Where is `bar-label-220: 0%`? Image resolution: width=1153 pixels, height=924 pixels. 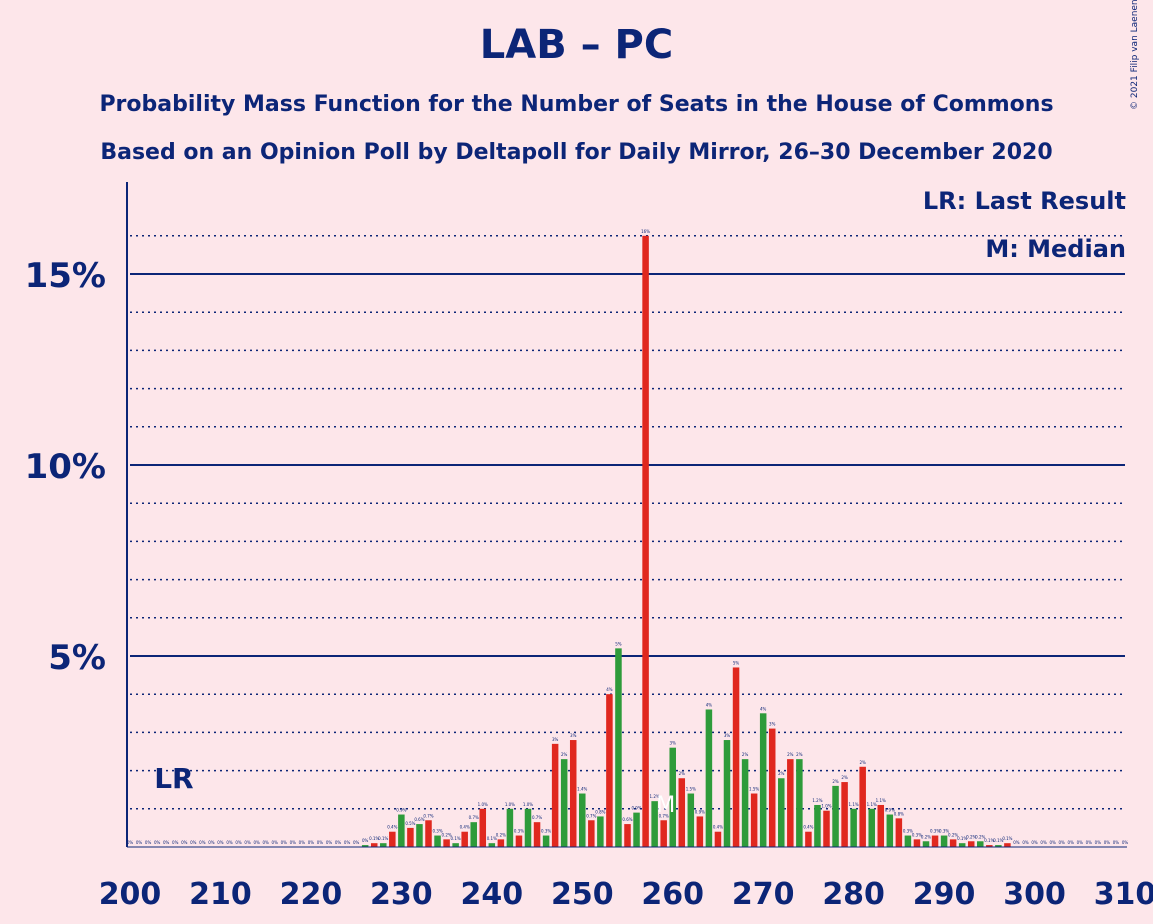 bar-label-220: 0% is located at coordinates (311, 842).